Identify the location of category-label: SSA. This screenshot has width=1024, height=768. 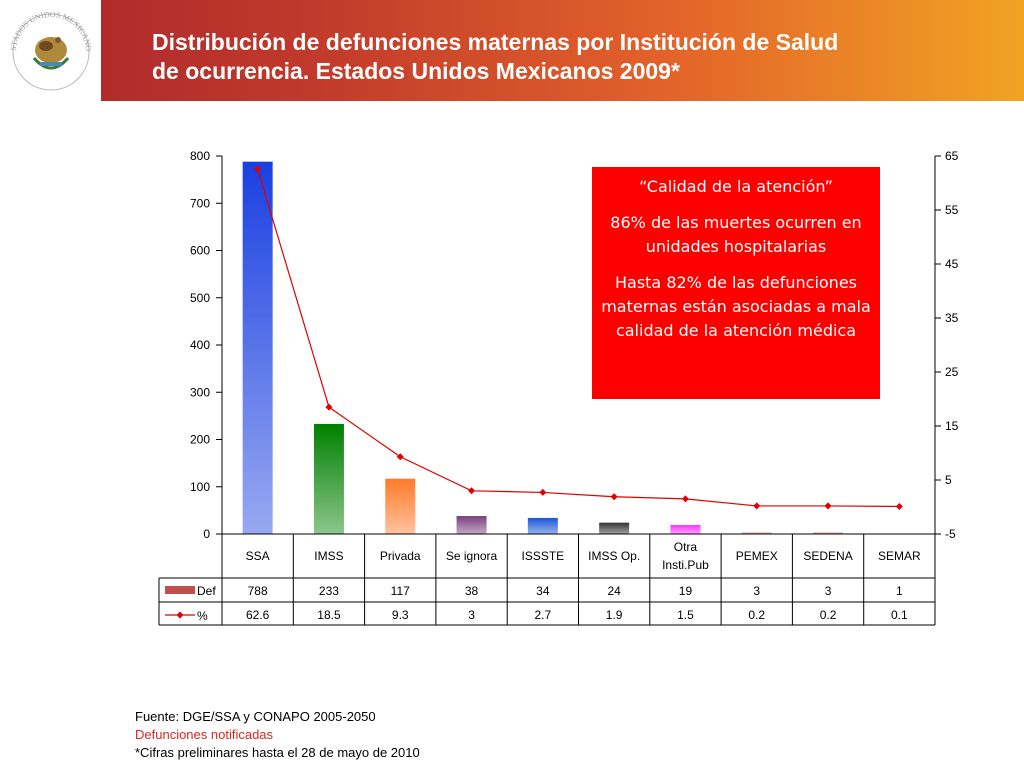
(258, 556).